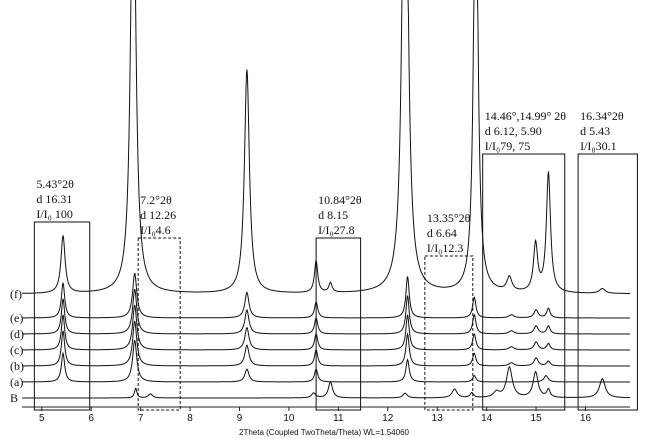 The height and width of the screenshot is (439, 649). Describe the element at coordinates (17, 334) in the screenshot. I see `trace-label: (d)` at that location.